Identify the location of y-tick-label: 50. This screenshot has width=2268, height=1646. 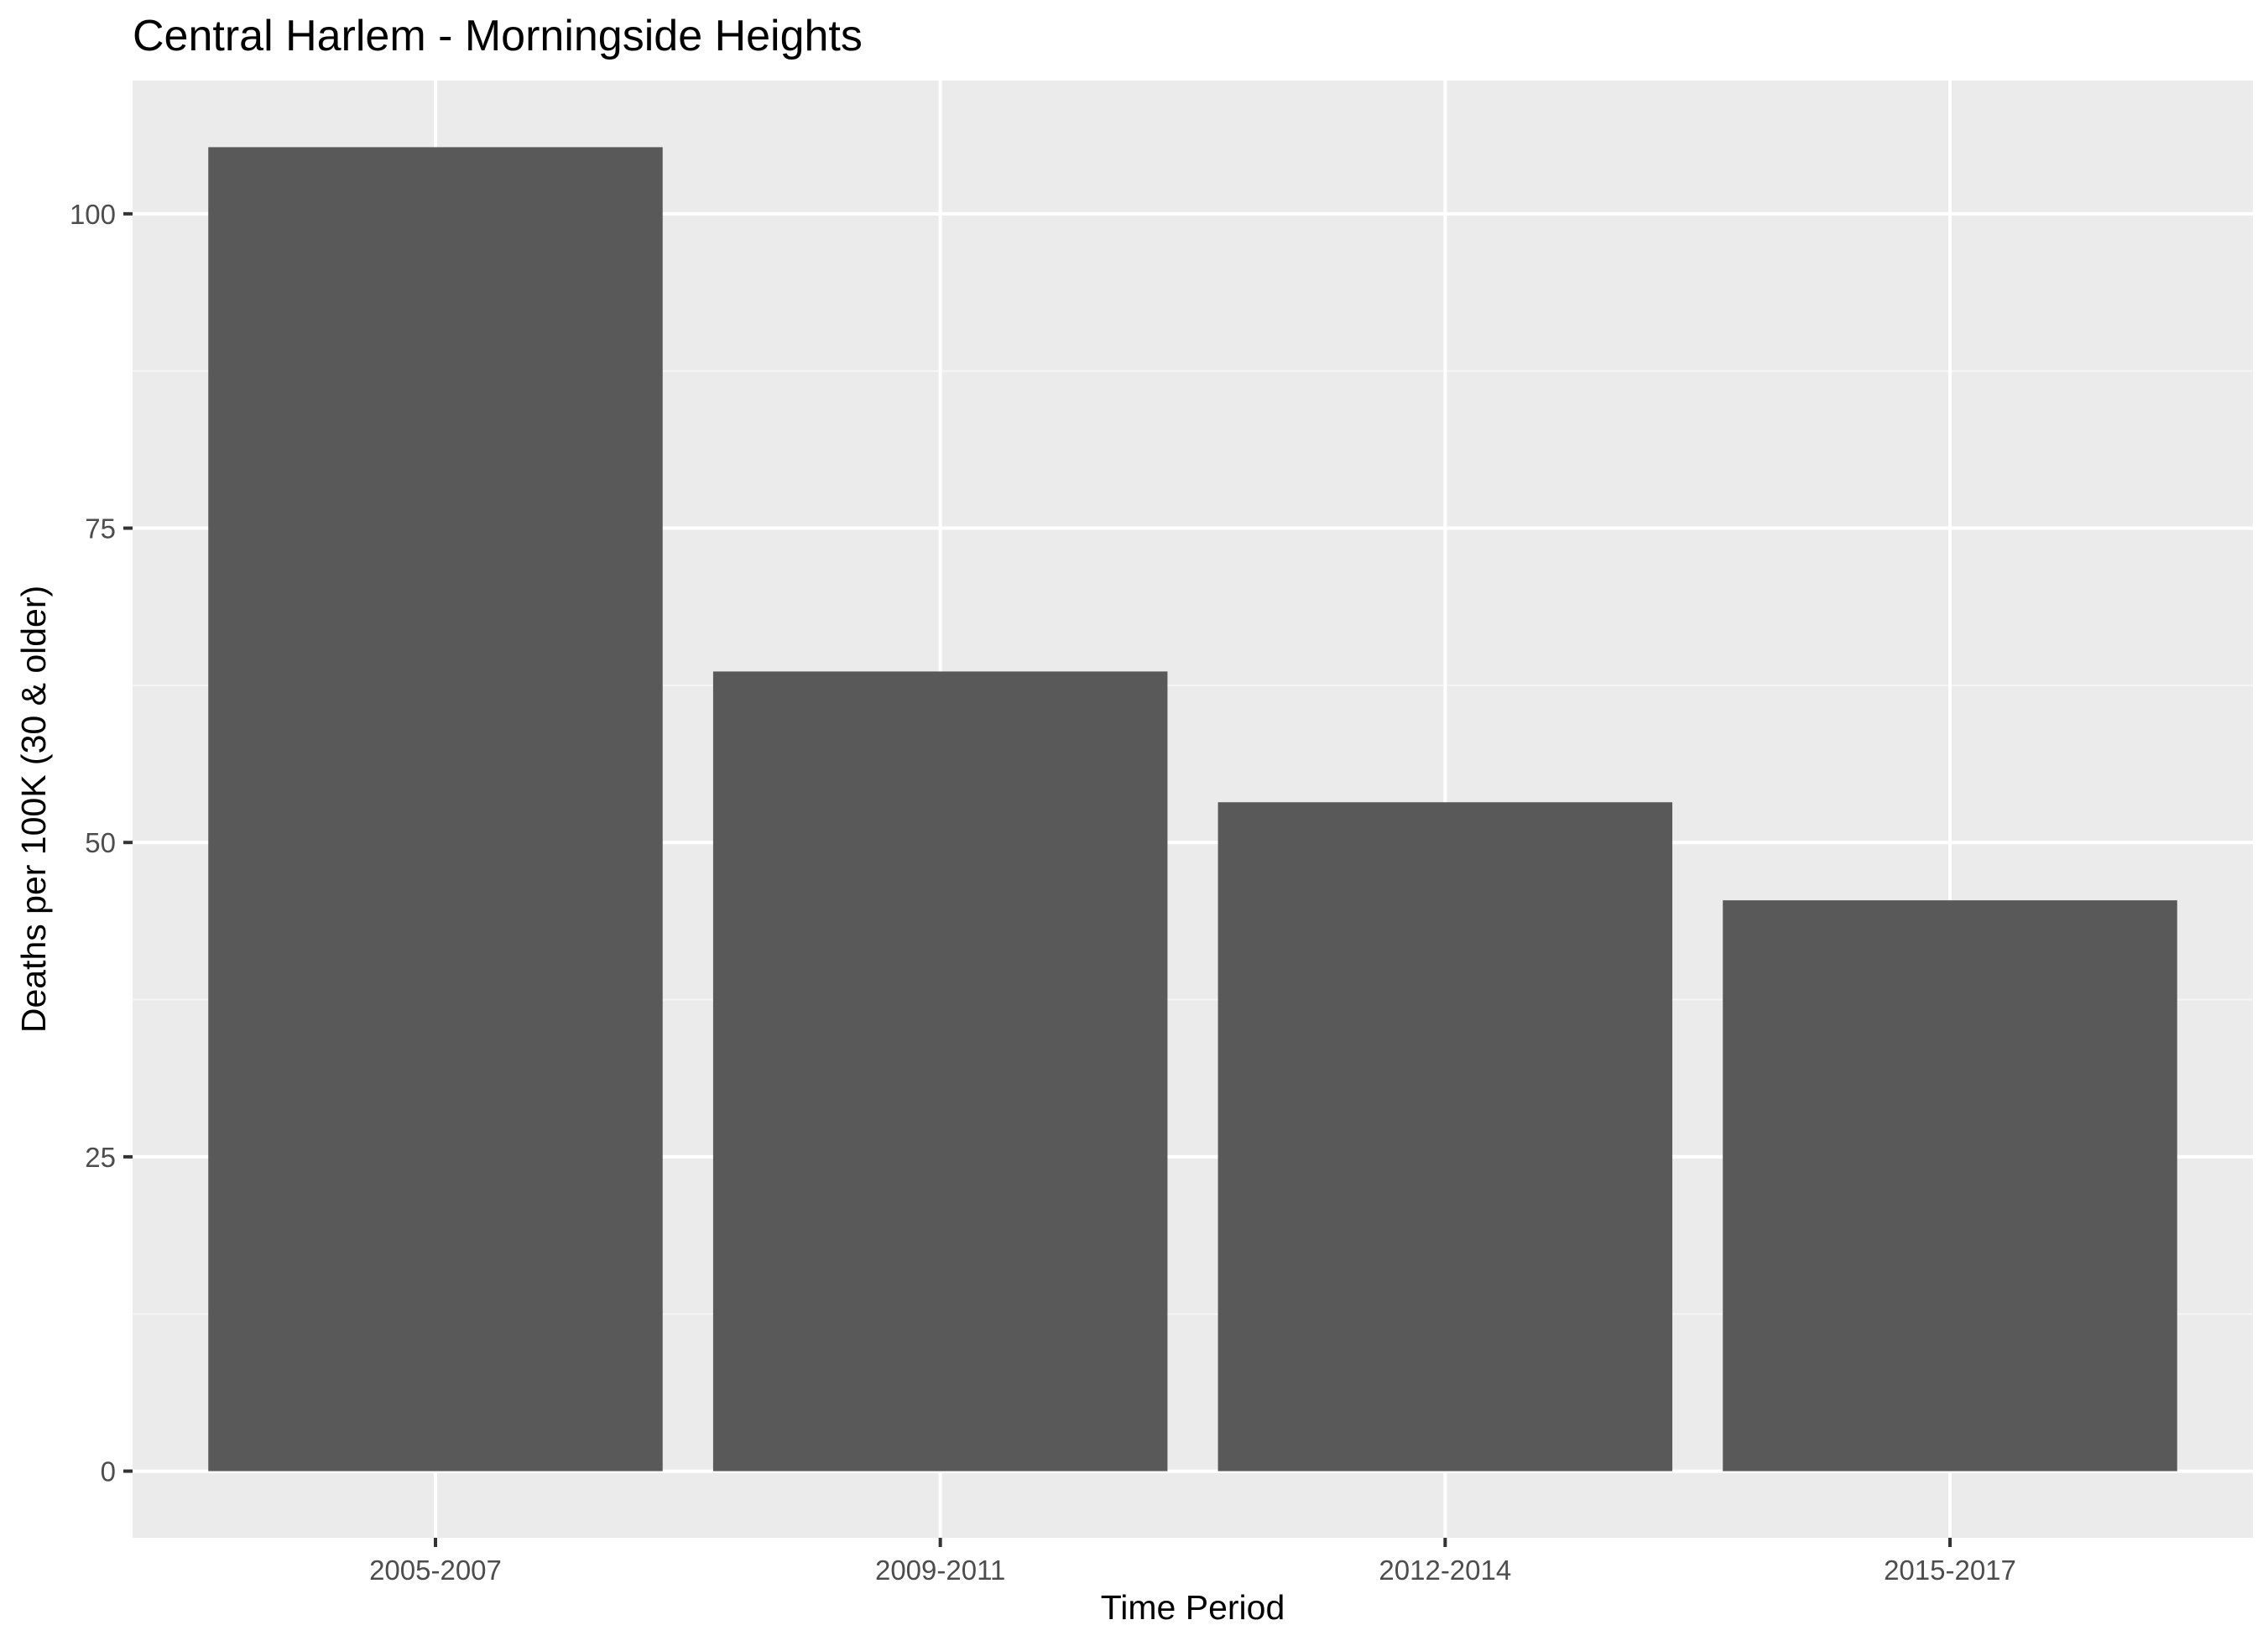
(101, 843).